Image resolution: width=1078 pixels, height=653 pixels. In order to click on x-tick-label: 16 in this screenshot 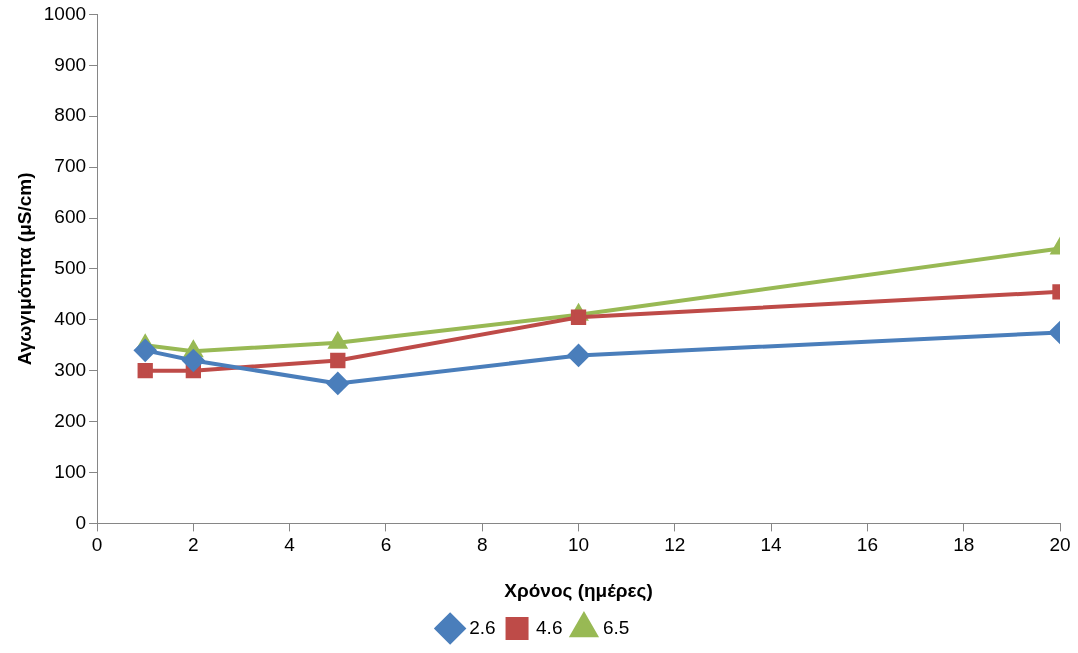, I will do `click(867, 545)`.